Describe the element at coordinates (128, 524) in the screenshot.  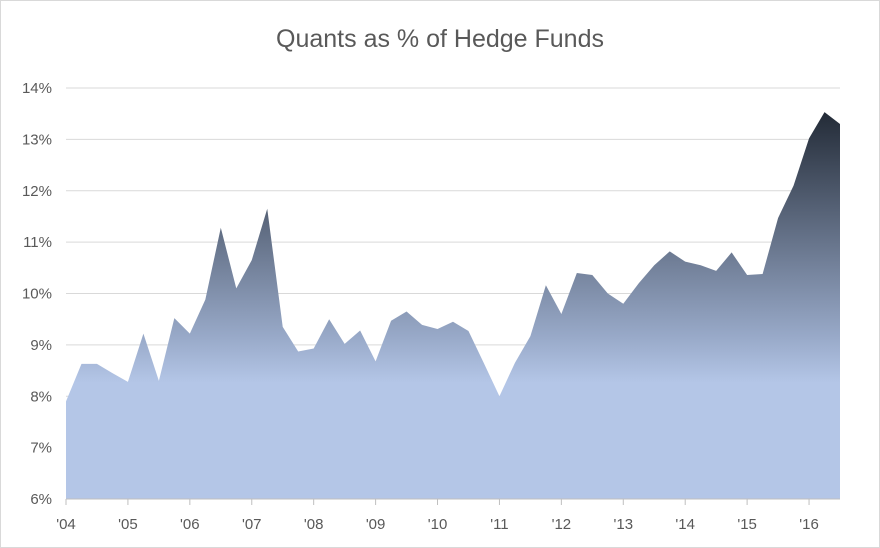
I see `x-tick-label: '05` at that location.